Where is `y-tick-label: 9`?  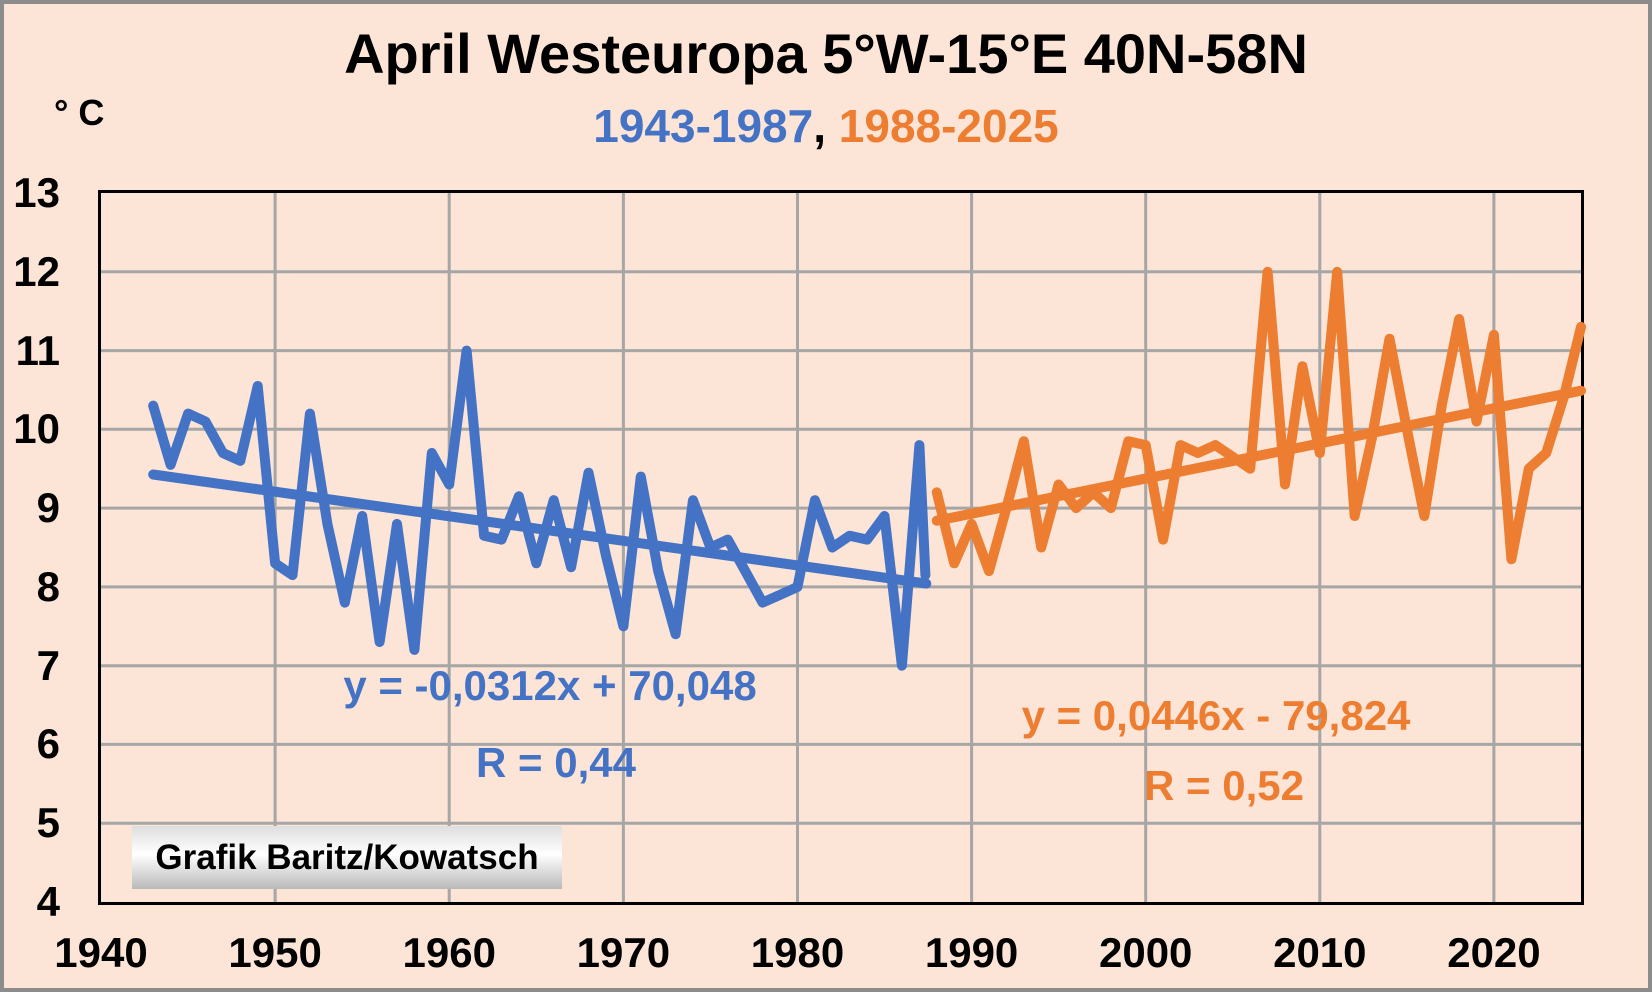 y-tick-label: 9 is located at coordinates (48, 508).